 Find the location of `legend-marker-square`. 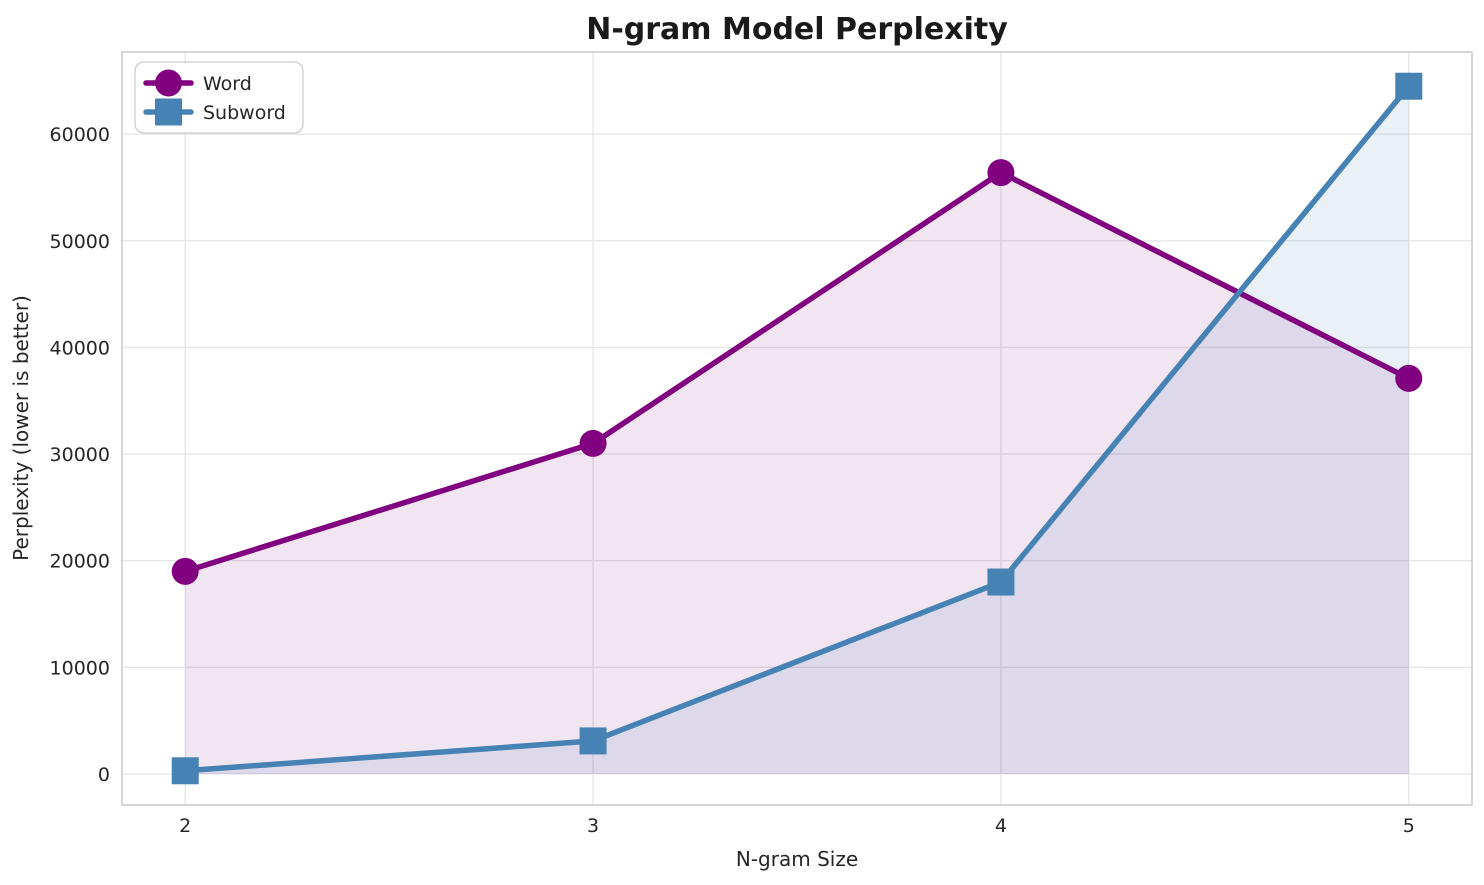

legend-marker-square is located at coordinates (168, 112).